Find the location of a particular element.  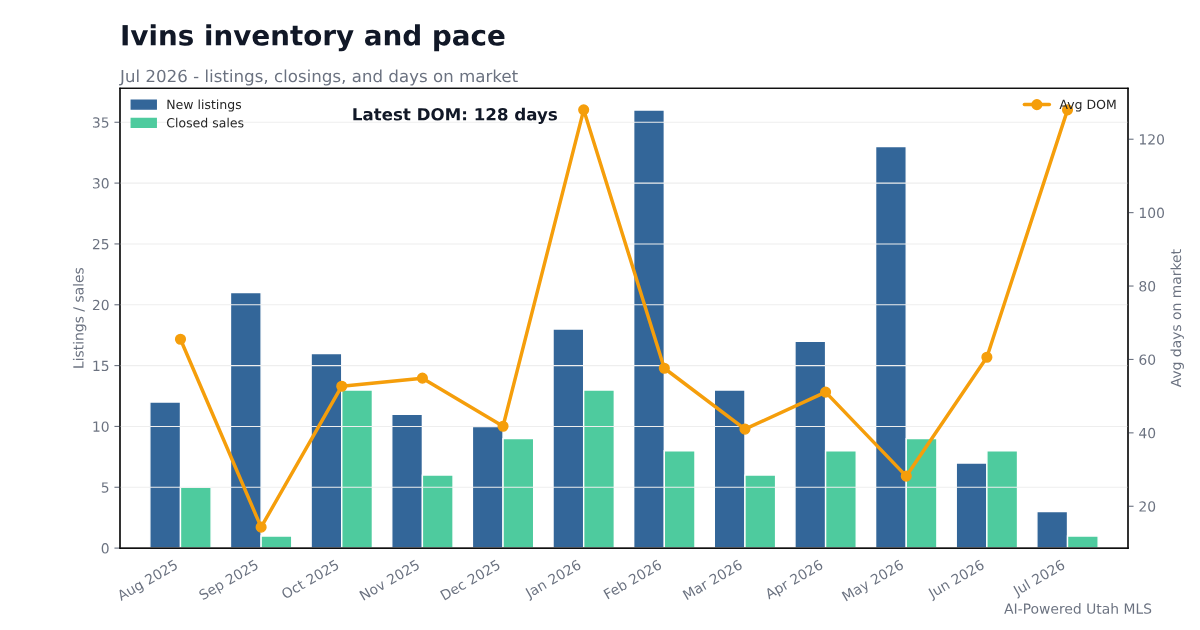

y-tick-label: 25 is located at coordinates (100, 244).